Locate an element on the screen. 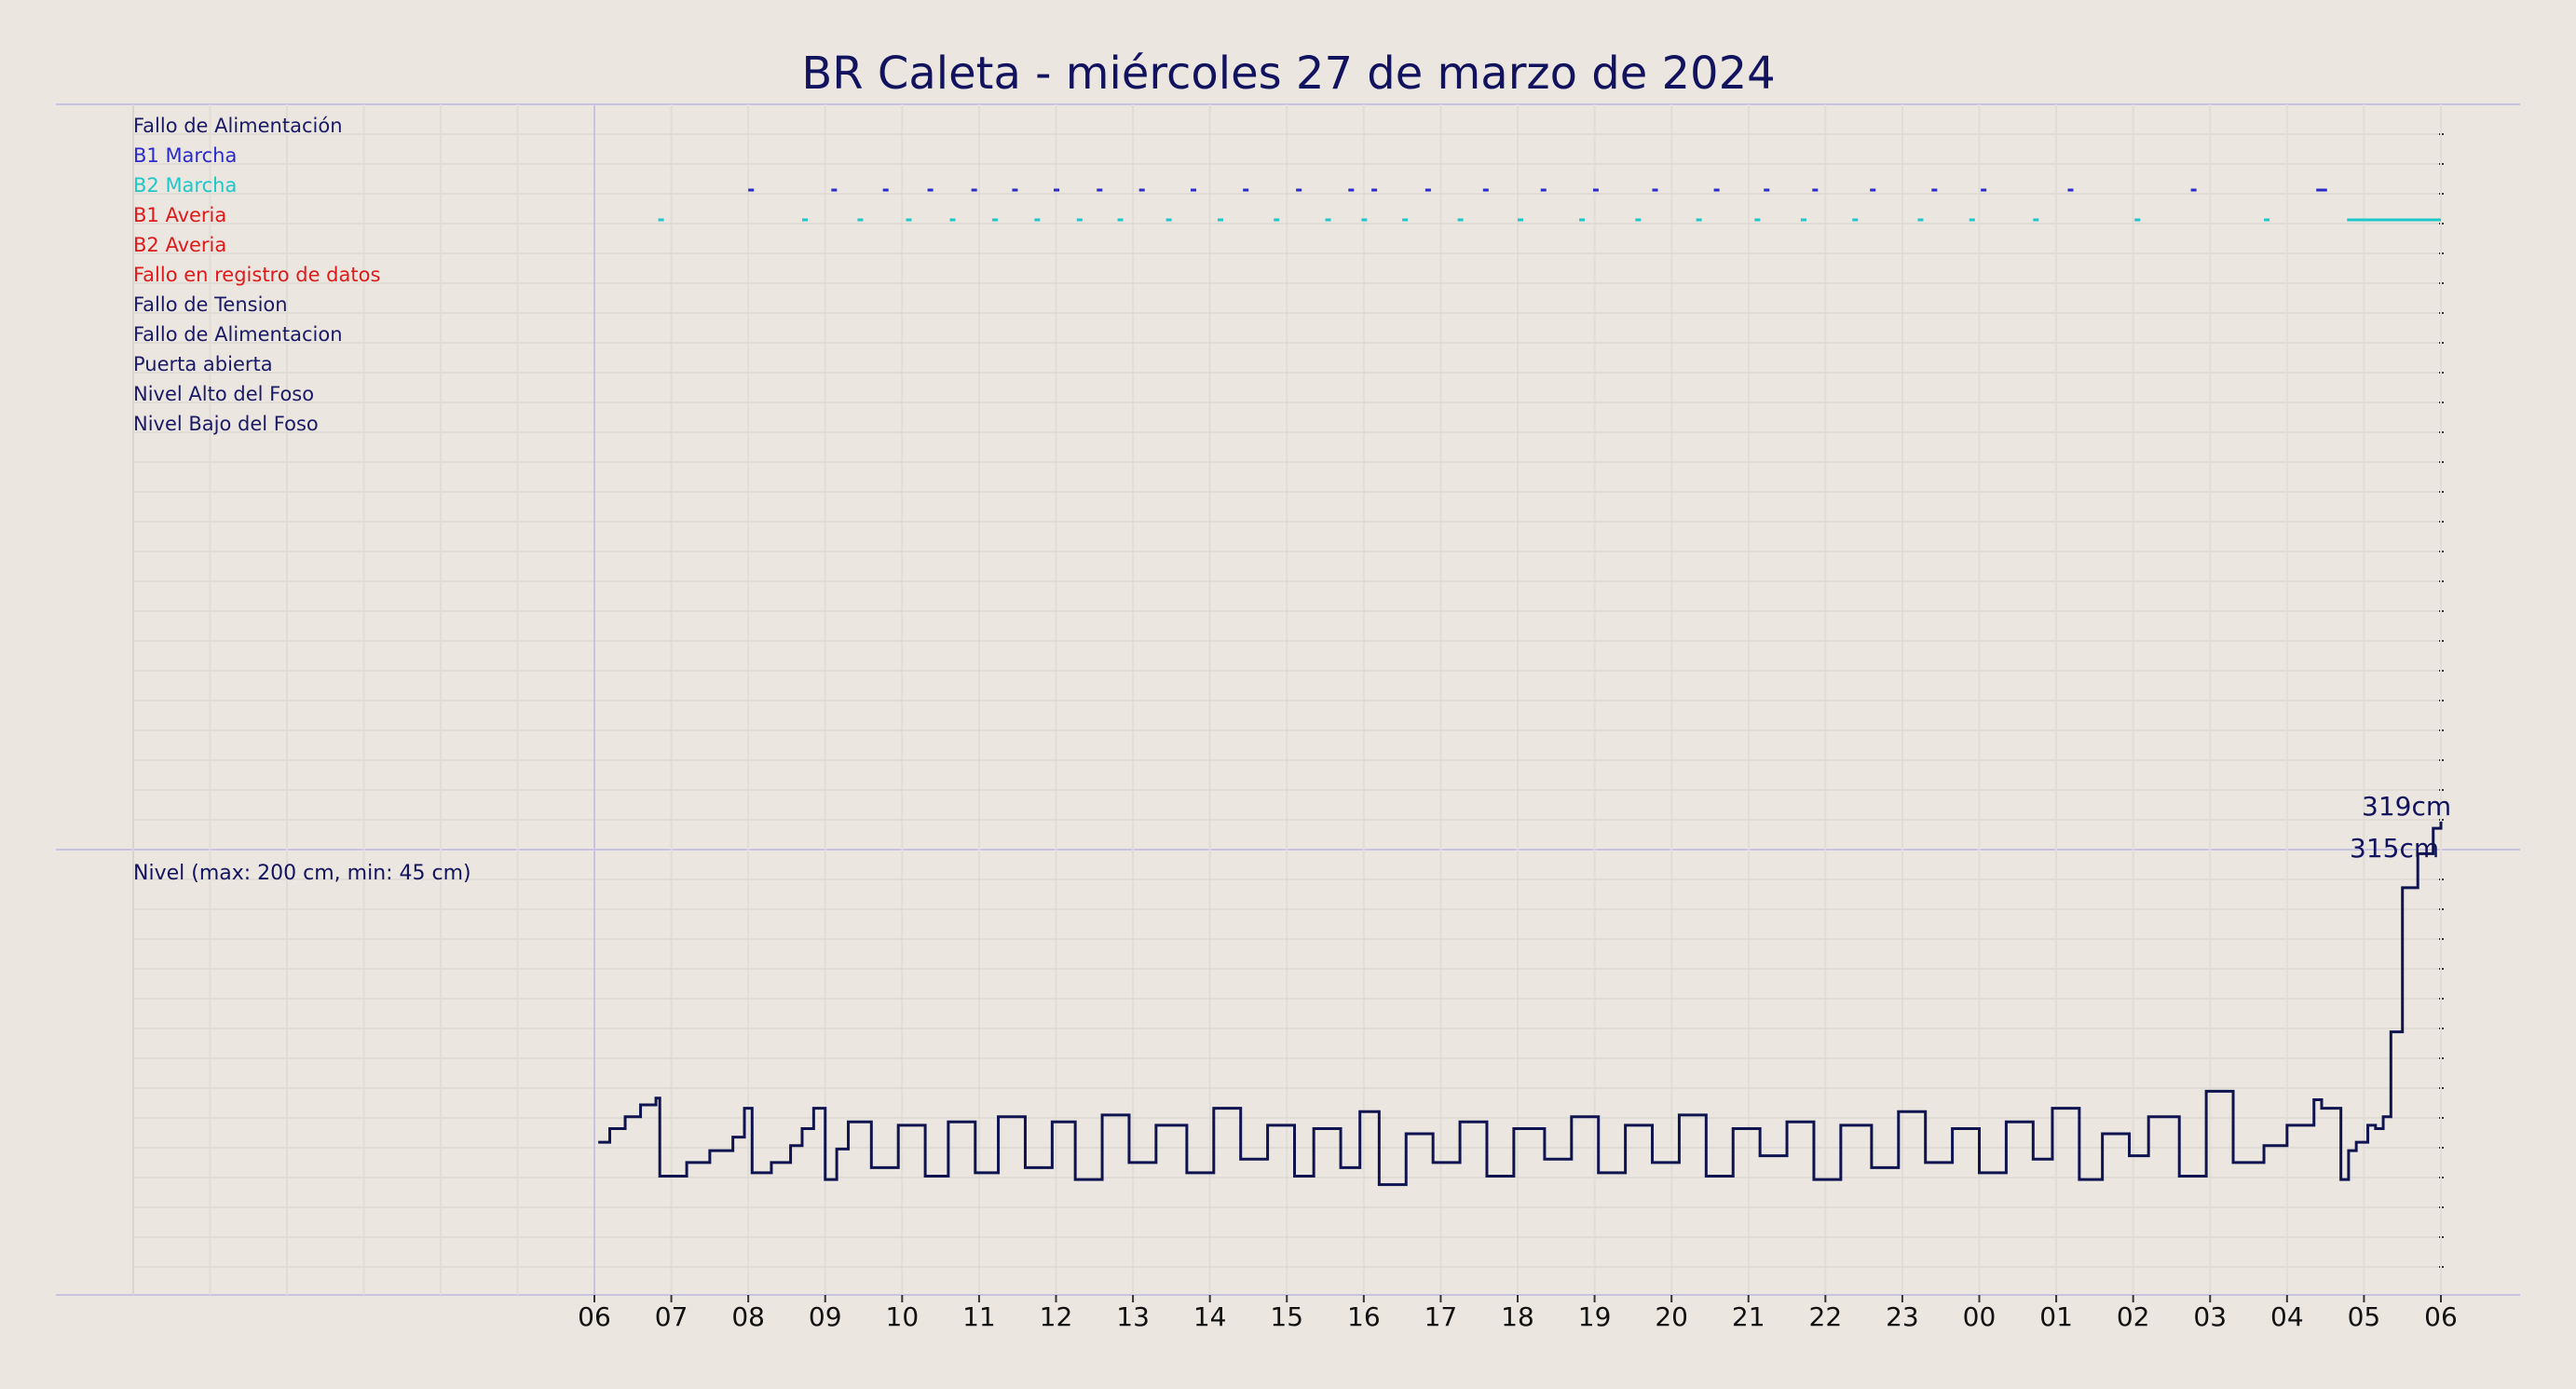 The height and width of the screenshot is (1389, 2576). signal-label: B2 Marcha is located at coordinates (185, 185).